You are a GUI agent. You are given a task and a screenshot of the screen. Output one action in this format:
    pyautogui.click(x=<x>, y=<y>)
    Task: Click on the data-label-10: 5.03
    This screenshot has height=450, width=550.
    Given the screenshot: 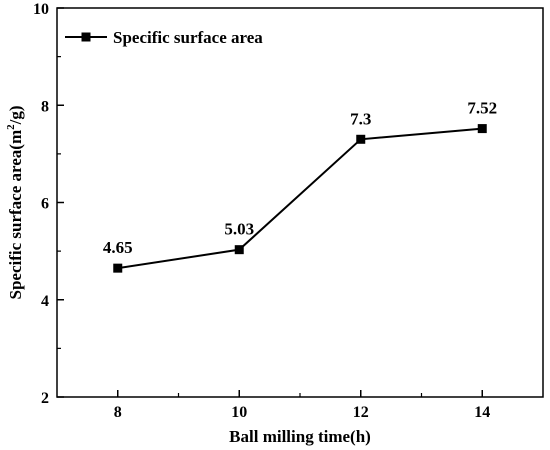 What is the action you would take?
    pyautogui.click(x=239, y=229)
    